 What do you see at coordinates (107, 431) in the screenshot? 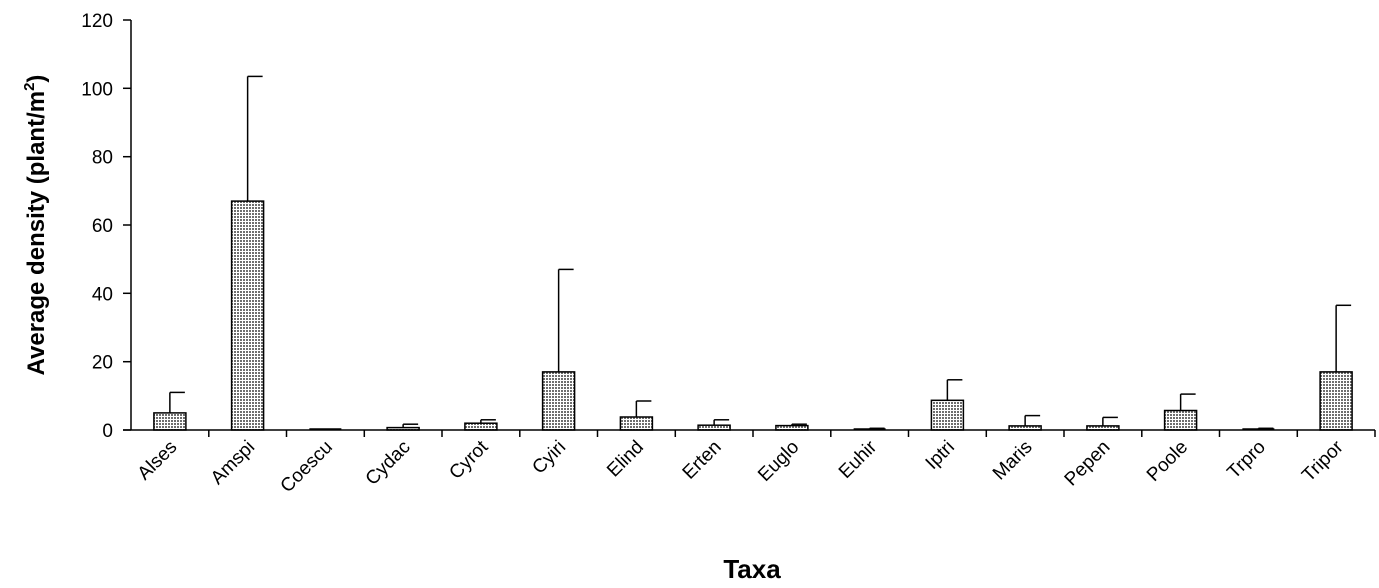
I see `y-tick-label-0: 0` at bounding box center [107, 431].